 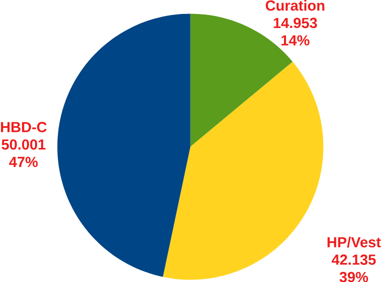 What do you see at coordinates (295, 40) in the screenshot?
I see `text: 14%` at bounding box center [295, 40].